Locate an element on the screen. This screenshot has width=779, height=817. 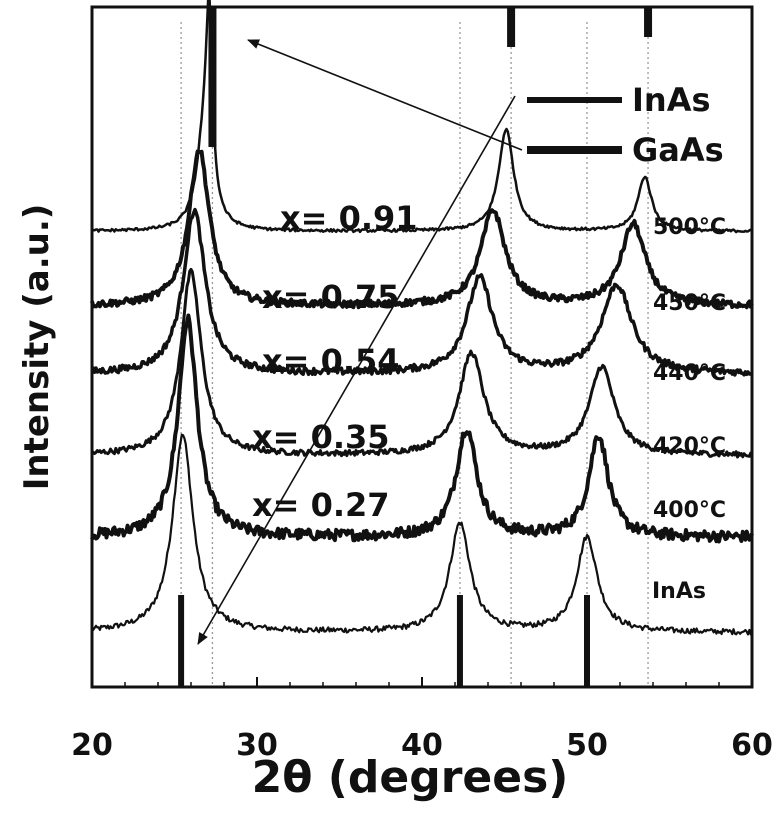
temperature-label: 500°C is located at coordinates (689, 227).